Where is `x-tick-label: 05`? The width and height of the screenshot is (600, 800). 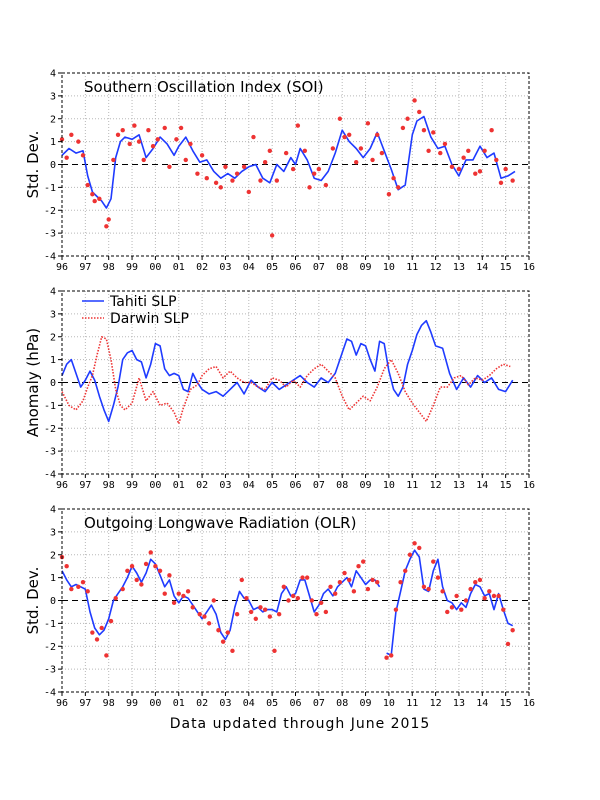
x-tick-label: 05 is located at coordinates (272, 703).